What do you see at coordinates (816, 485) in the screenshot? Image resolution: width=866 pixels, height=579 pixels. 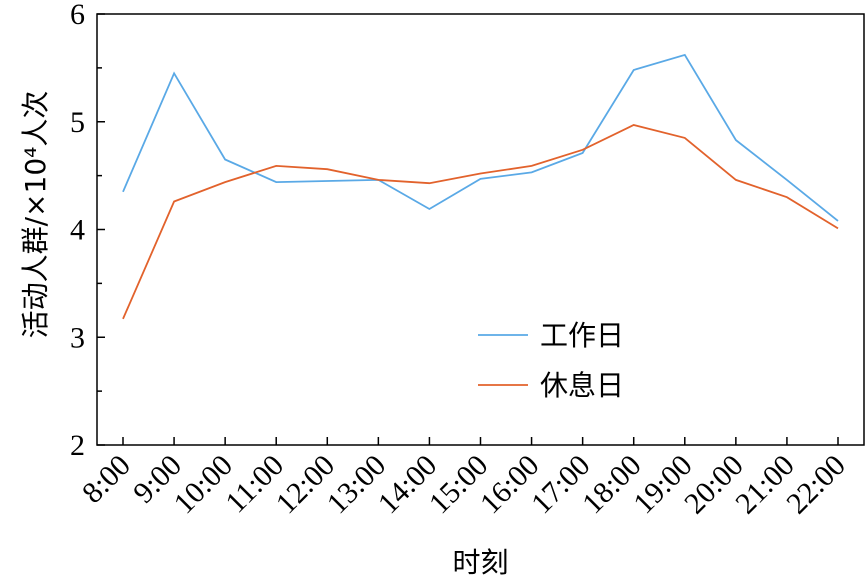 I see `x-tick-label: 22:00` at bounding box center [816, 485].